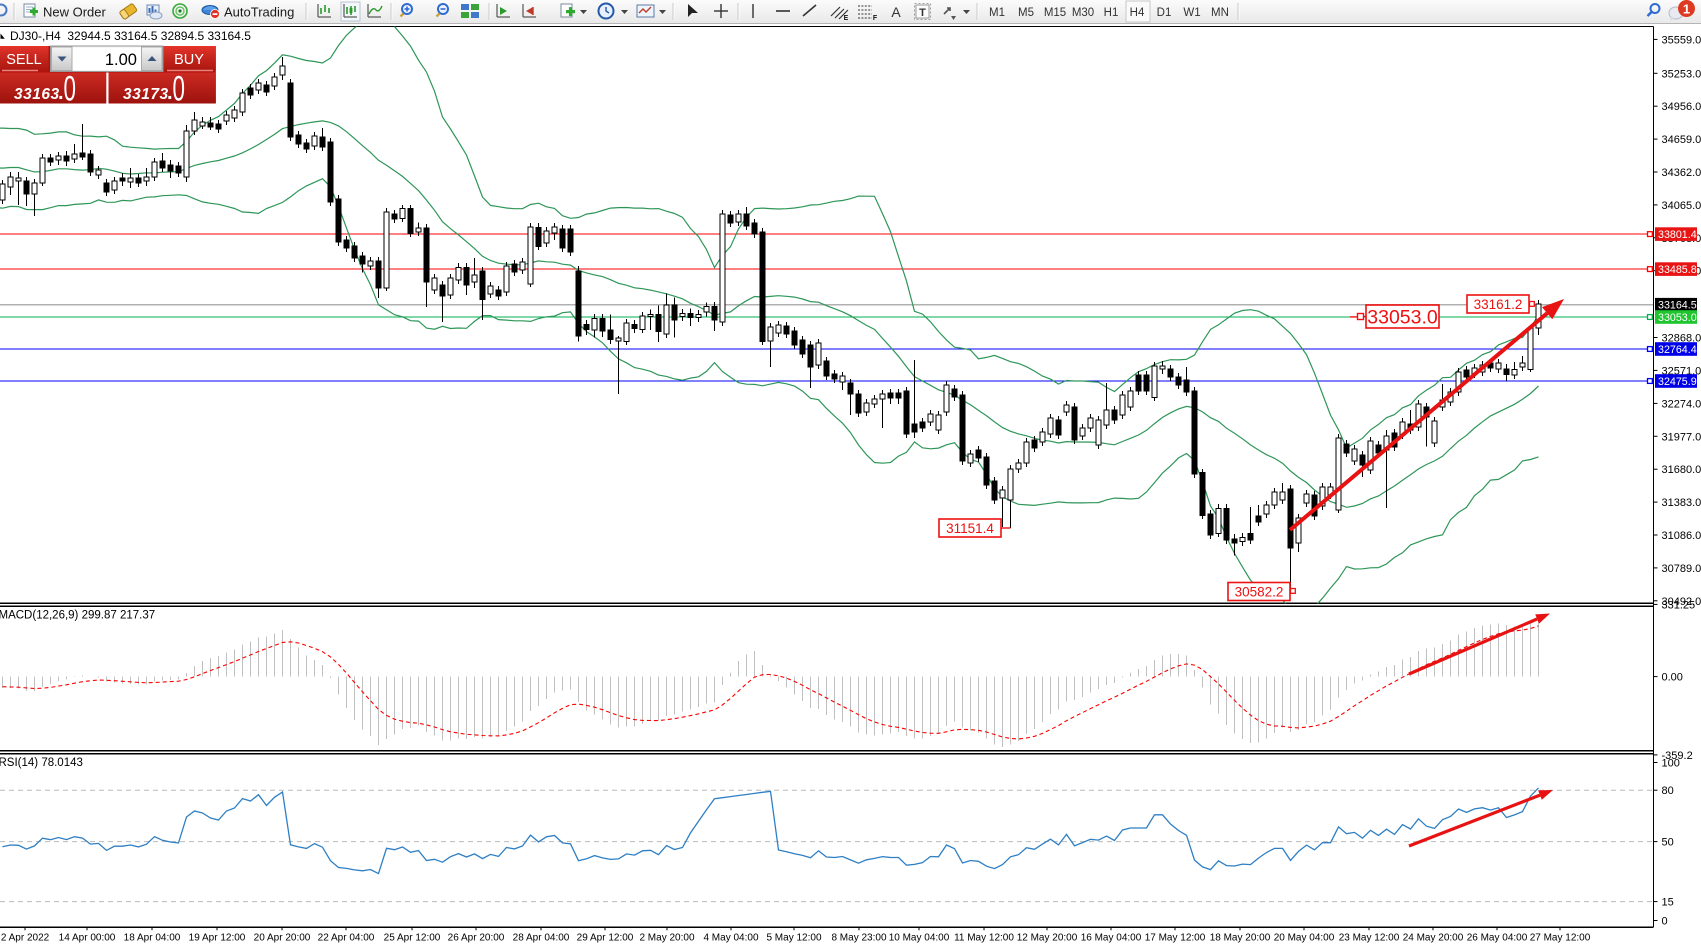  What do you see at coordinates (1191, 13) in the screenshot?
I see `svg-text: W1` at bounding box center [1191, 13].